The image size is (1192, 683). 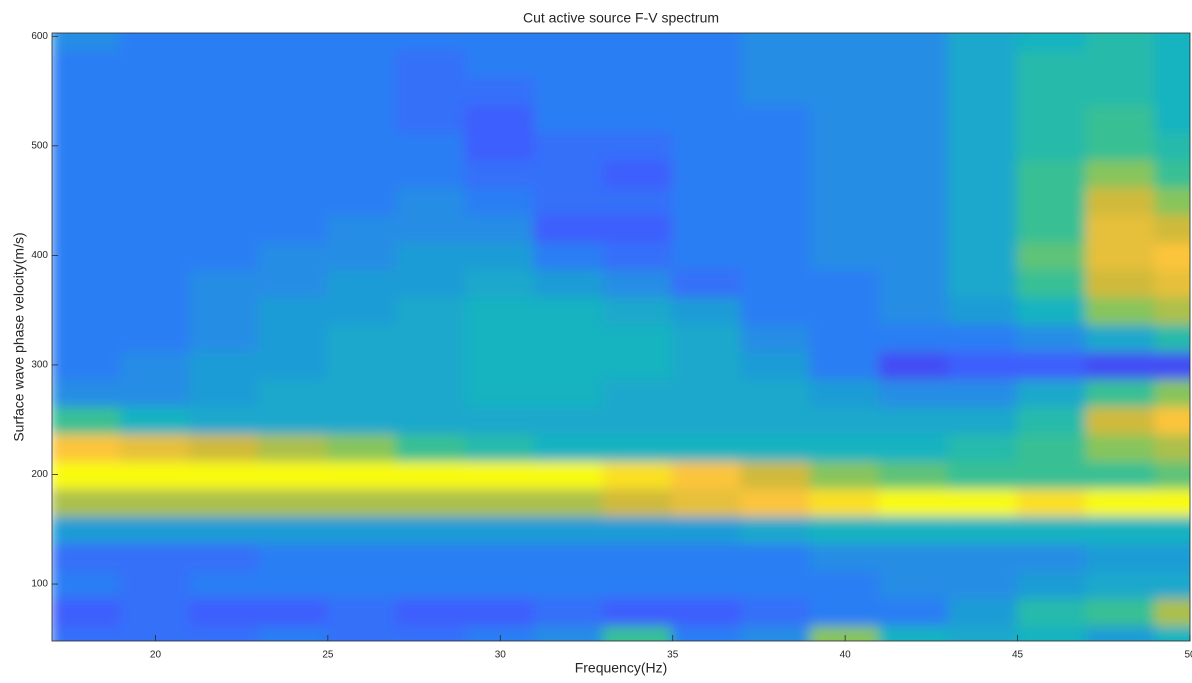 I want to click on y-tick-label: 400, so click(x=39, y=255).